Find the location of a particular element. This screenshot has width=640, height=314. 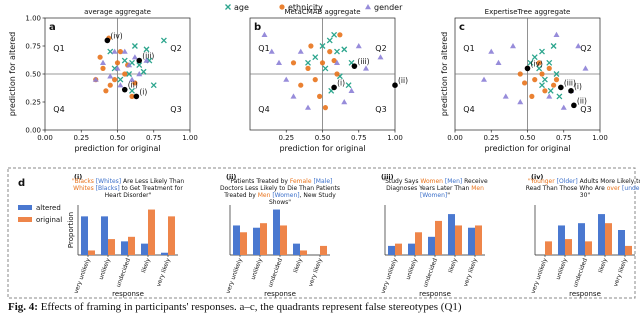

headline: 30" is located at coordinates (585, 195).